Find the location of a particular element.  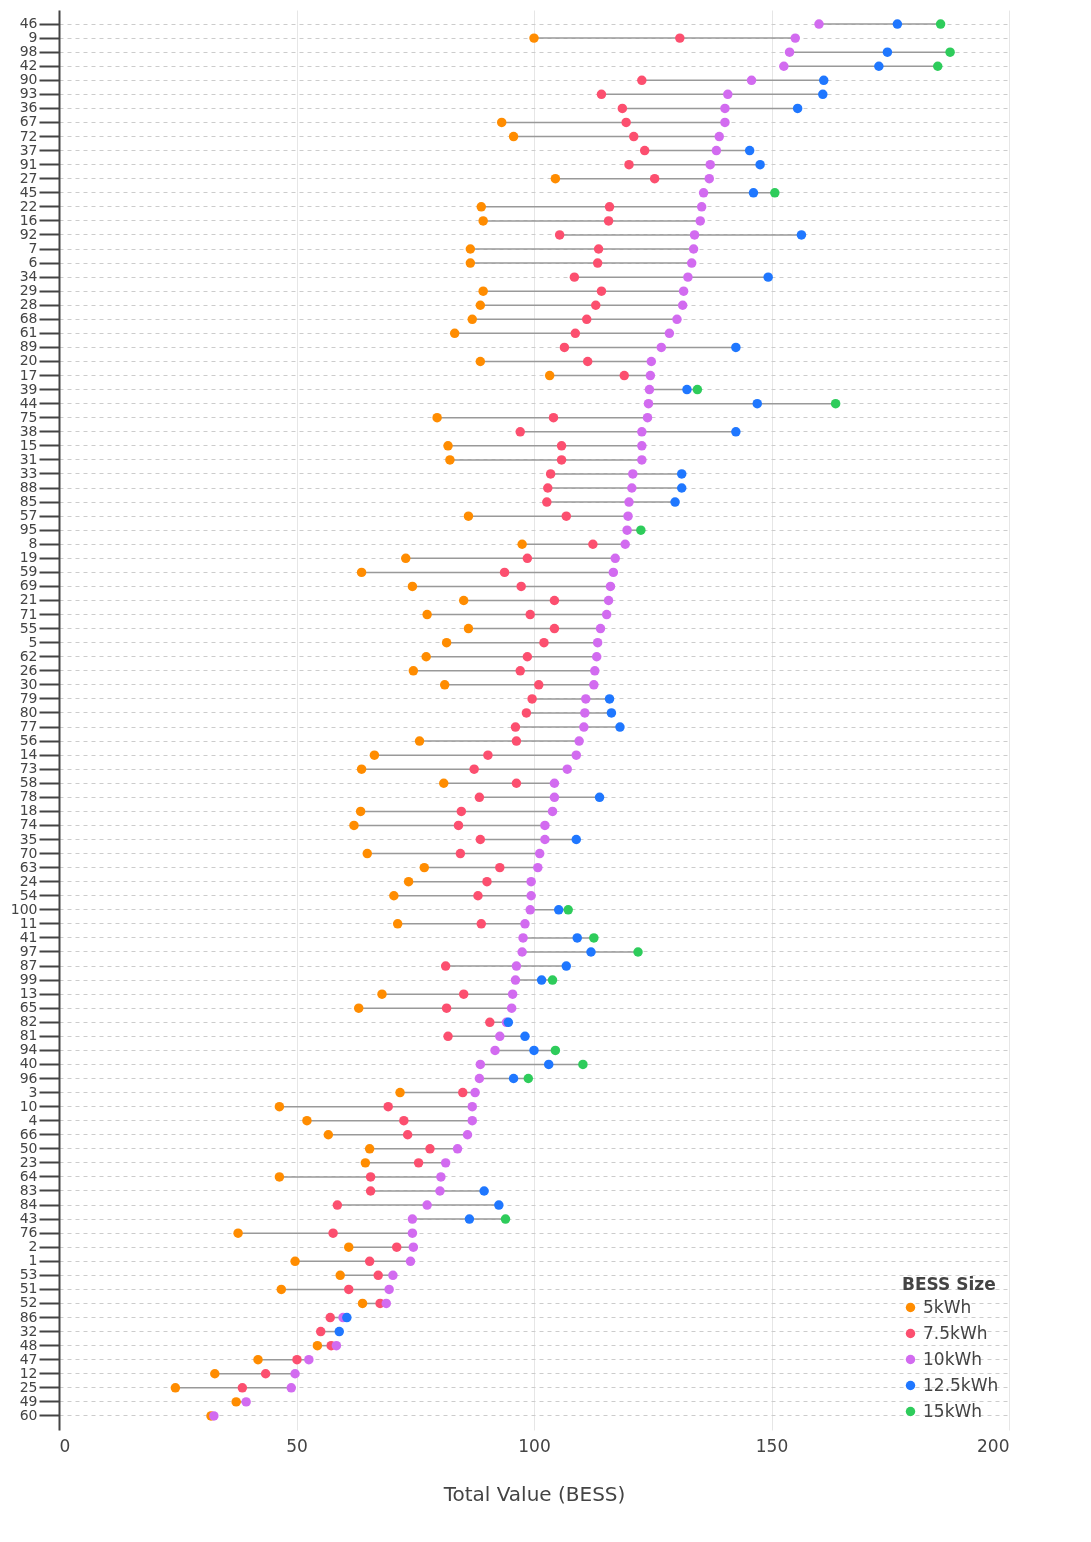

legend-label: 12.5kWh is located at coordinates (961, 1384).